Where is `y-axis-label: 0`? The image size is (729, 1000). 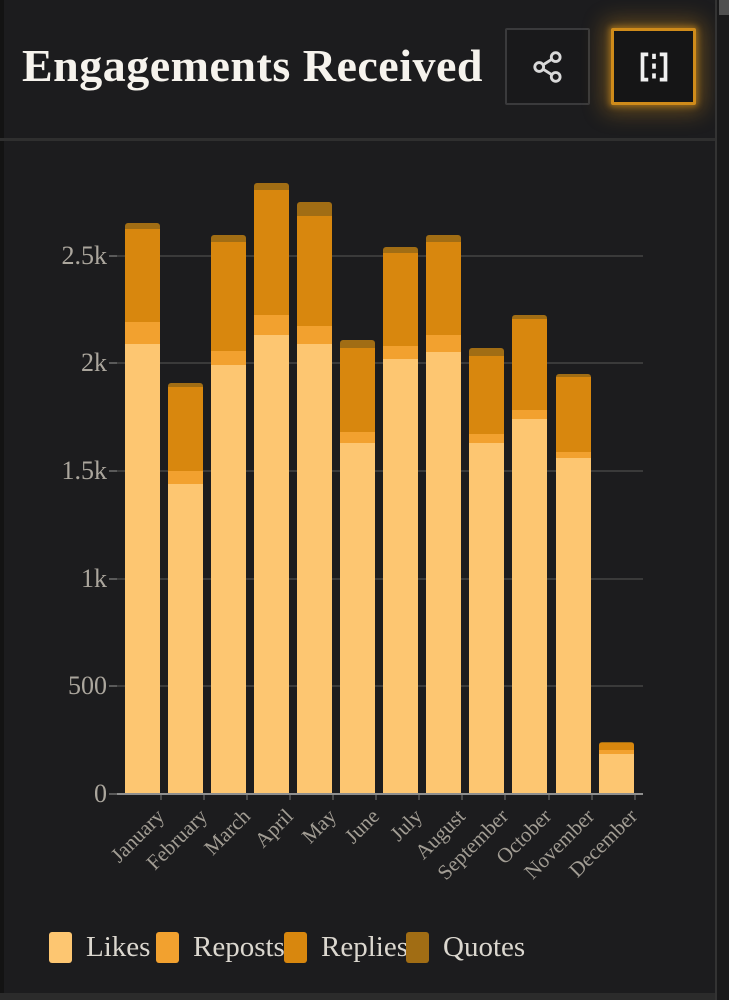 y-axis-label: 0 is located at coordinates (100, 793).